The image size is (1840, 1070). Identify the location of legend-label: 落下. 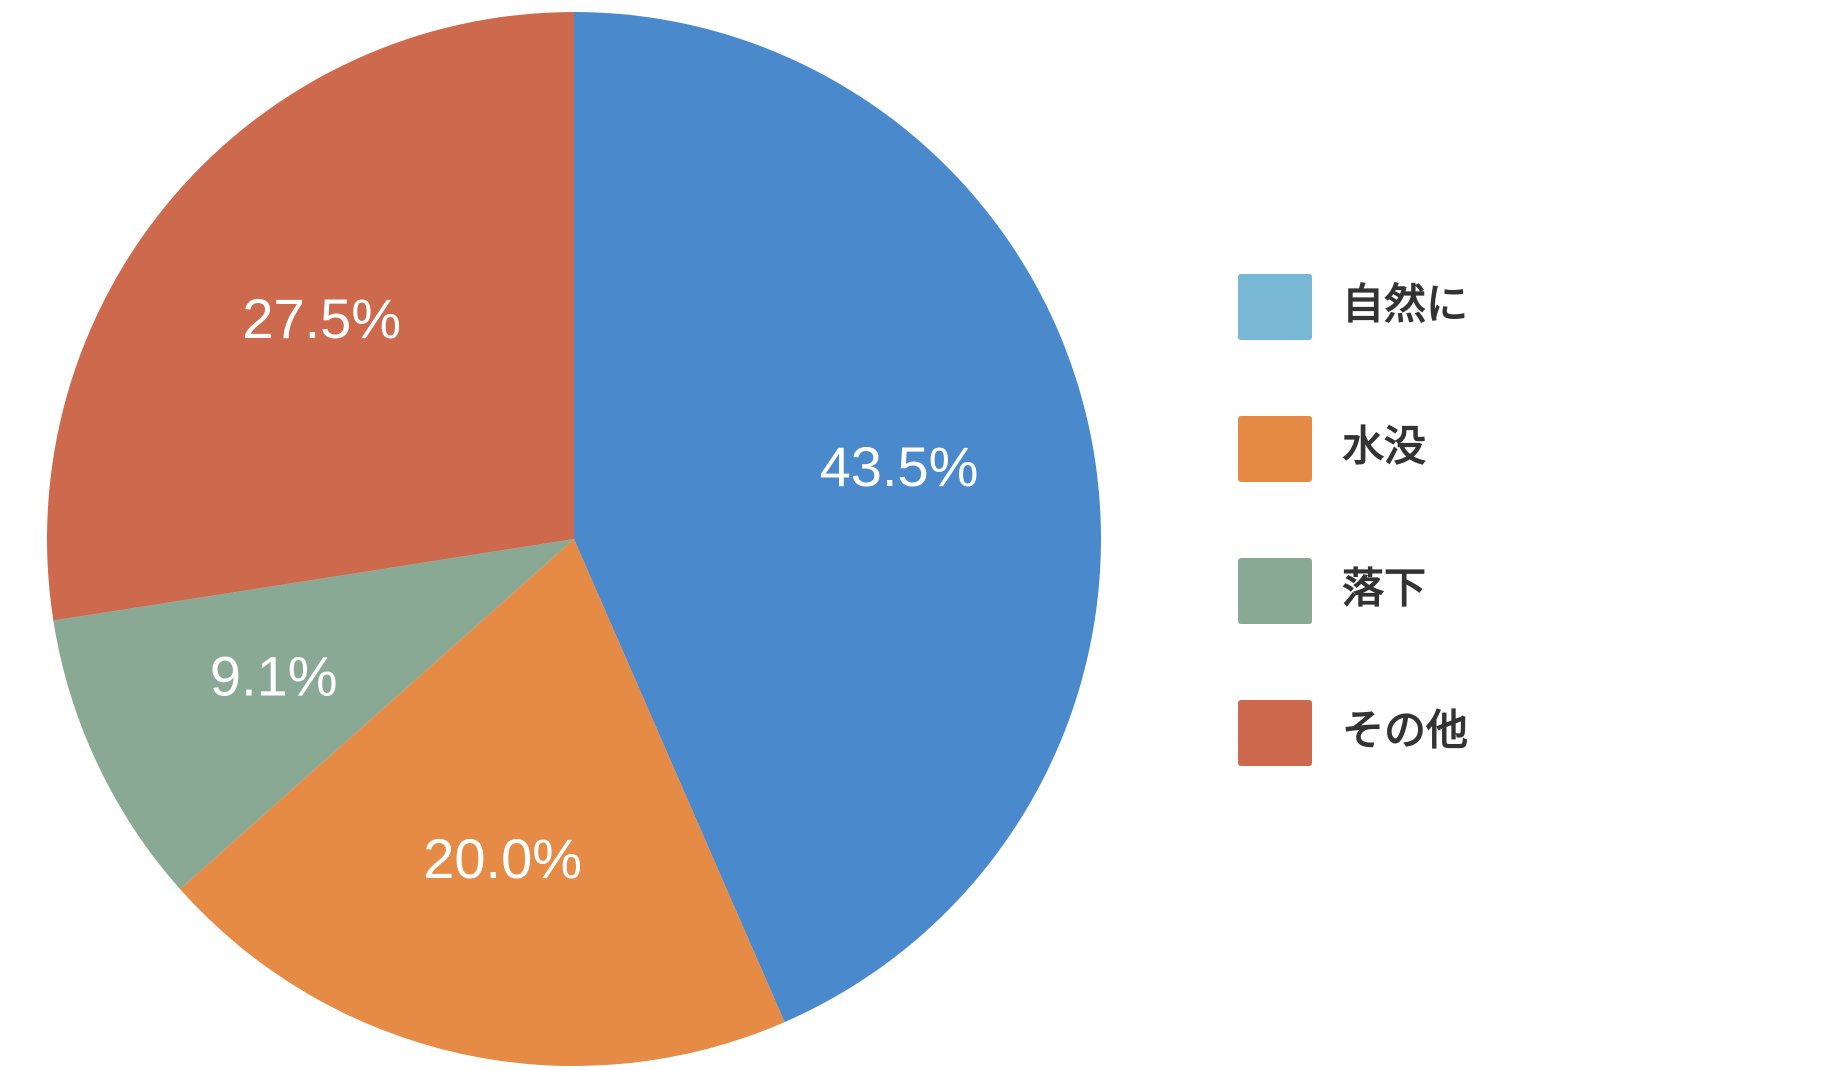
(1384, 588).